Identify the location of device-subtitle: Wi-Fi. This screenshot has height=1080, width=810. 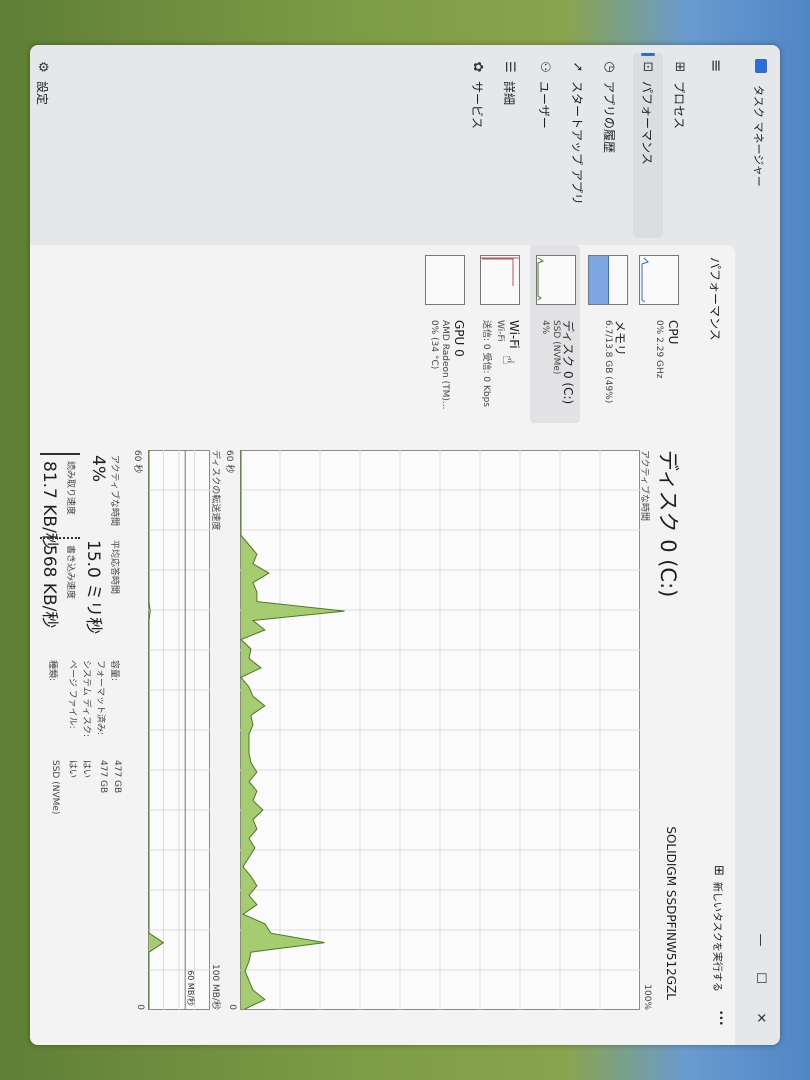
(500, 331).